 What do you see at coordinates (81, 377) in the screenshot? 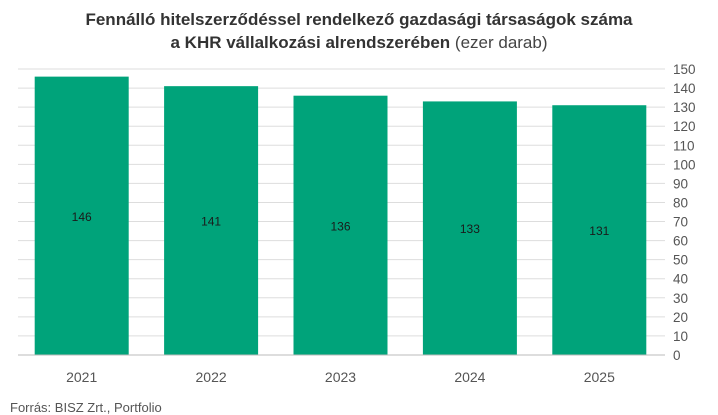
I see `x-tick-label: 2021` at bounding box center [81, 377].